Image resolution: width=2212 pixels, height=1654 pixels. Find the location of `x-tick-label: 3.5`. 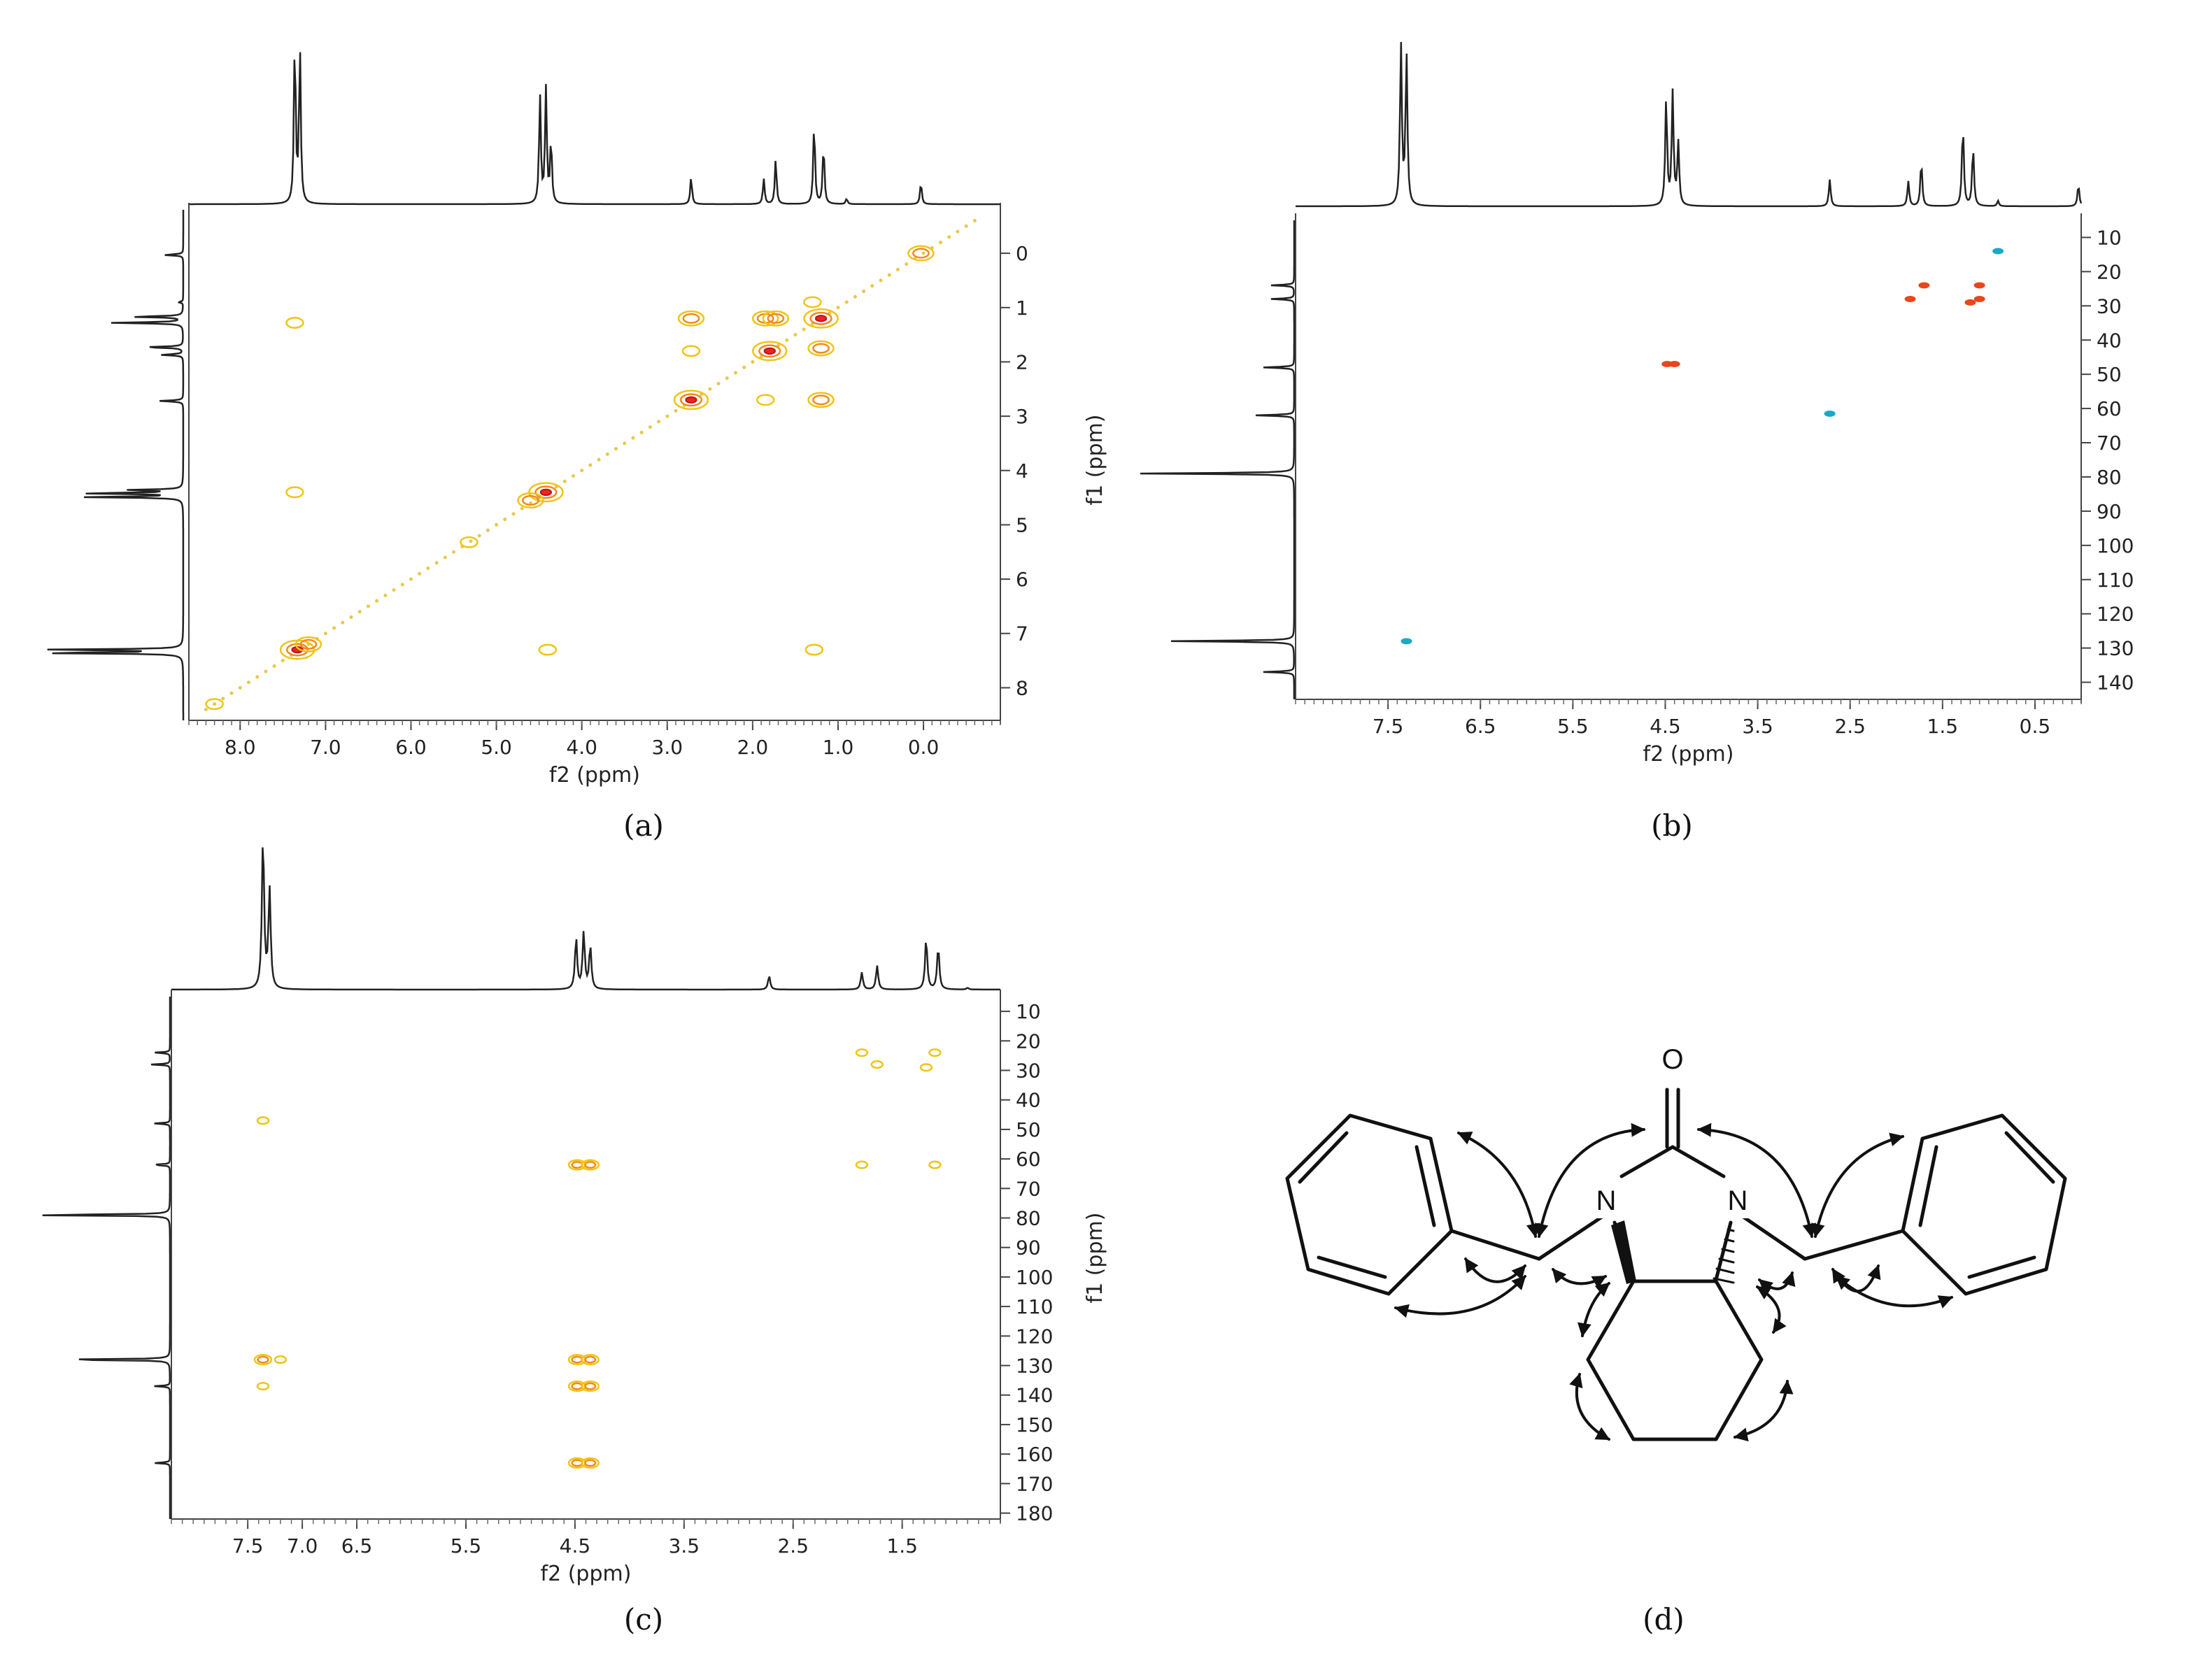

x-tick-label: 3.5 is located at coordinates (1757, 727).